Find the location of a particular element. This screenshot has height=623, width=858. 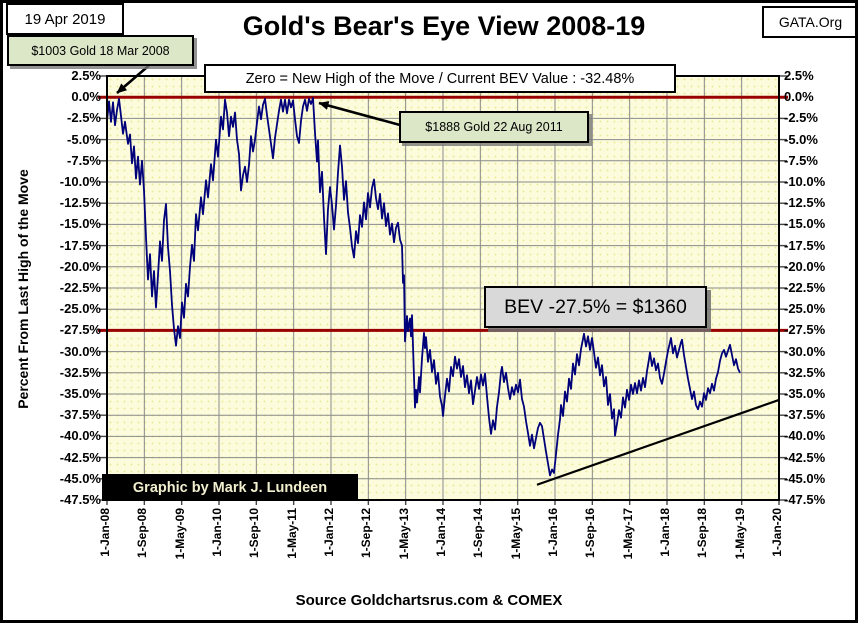

x-axis-tick-label: 1-Jan-14 is located at coordinates (441, 532).